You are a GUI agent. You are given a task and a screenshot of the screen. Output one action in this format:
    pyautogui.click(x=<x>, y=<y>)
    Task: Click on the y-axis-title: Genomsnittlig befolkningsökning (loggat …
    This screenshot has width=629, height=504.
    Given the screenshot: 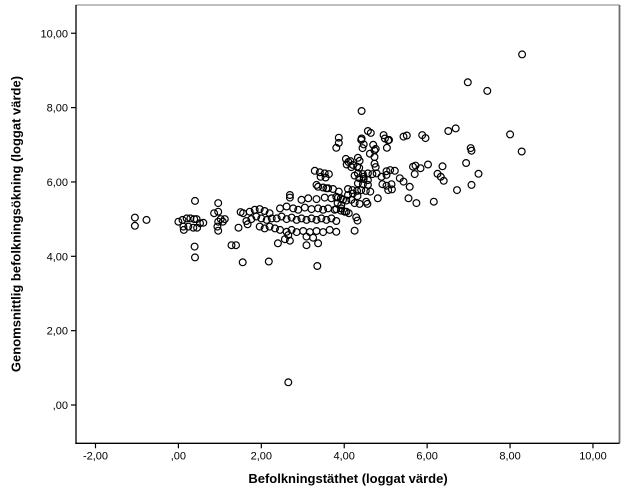 What is the action you would take?
    pyautogui.click(x=16, y=224)
    